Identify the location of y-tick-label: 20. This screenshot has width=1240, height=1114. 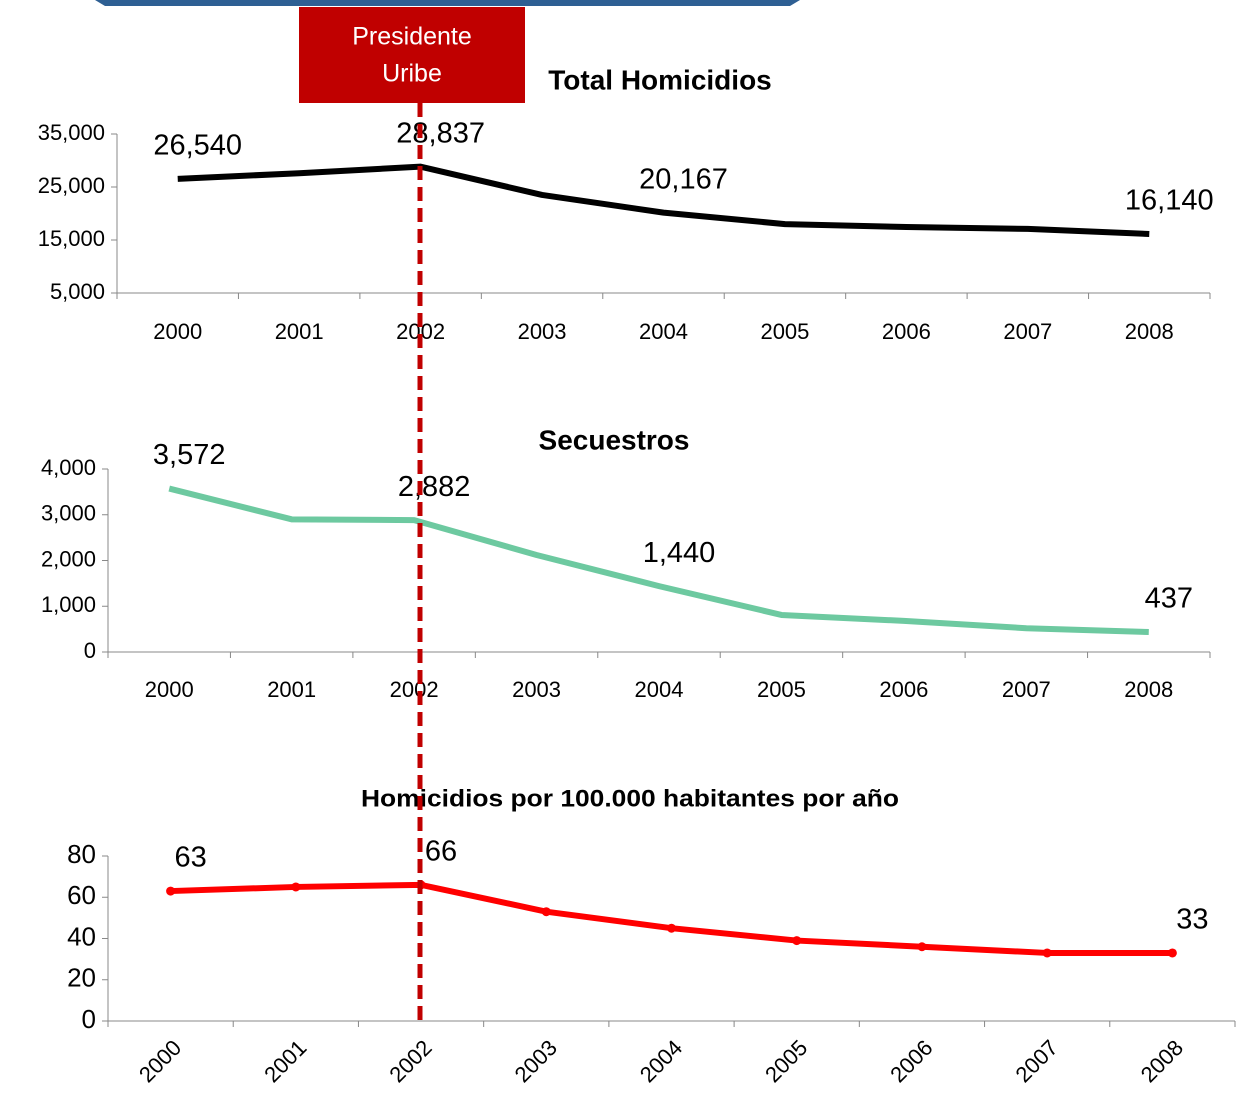
(81, 978).